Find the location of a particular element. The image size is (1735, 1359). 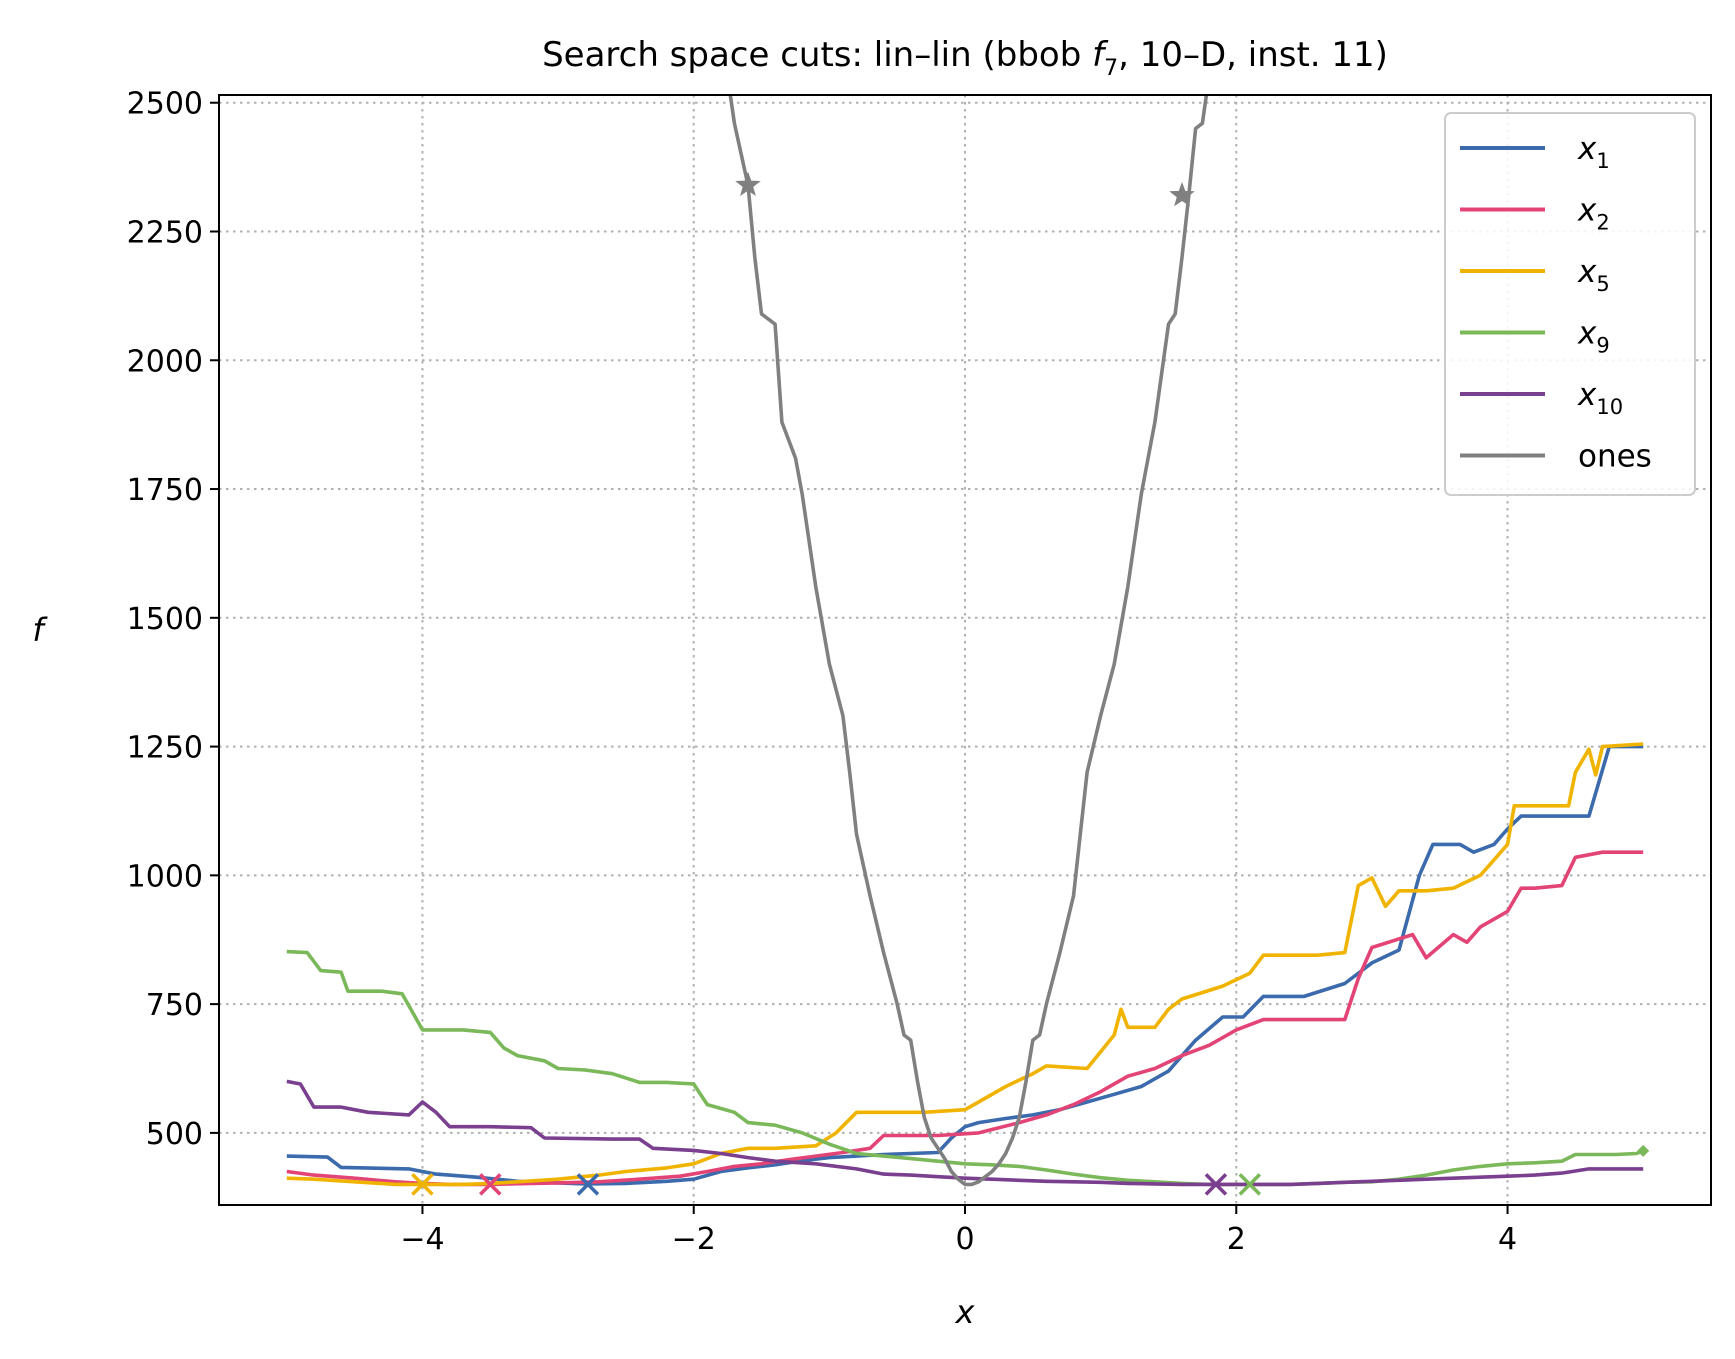

legend-label-x10: x10 is located at coordinates (1600, 398).